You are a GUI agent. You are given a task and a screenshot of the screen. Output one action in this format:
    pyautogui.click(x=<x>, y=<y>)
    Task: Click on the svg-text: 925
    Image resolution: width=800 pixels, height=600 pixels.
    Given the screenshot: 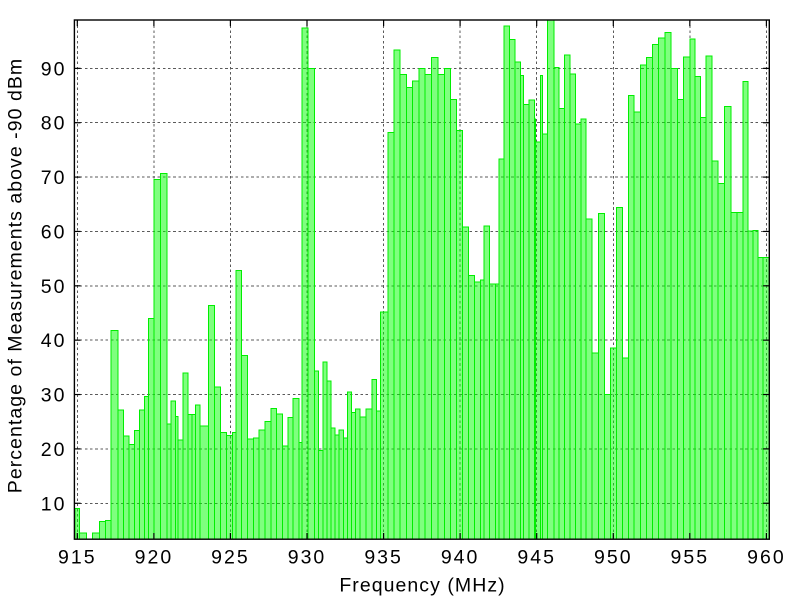 What is the action you would take?
    pyautogui.click(x=230, y=558)
    